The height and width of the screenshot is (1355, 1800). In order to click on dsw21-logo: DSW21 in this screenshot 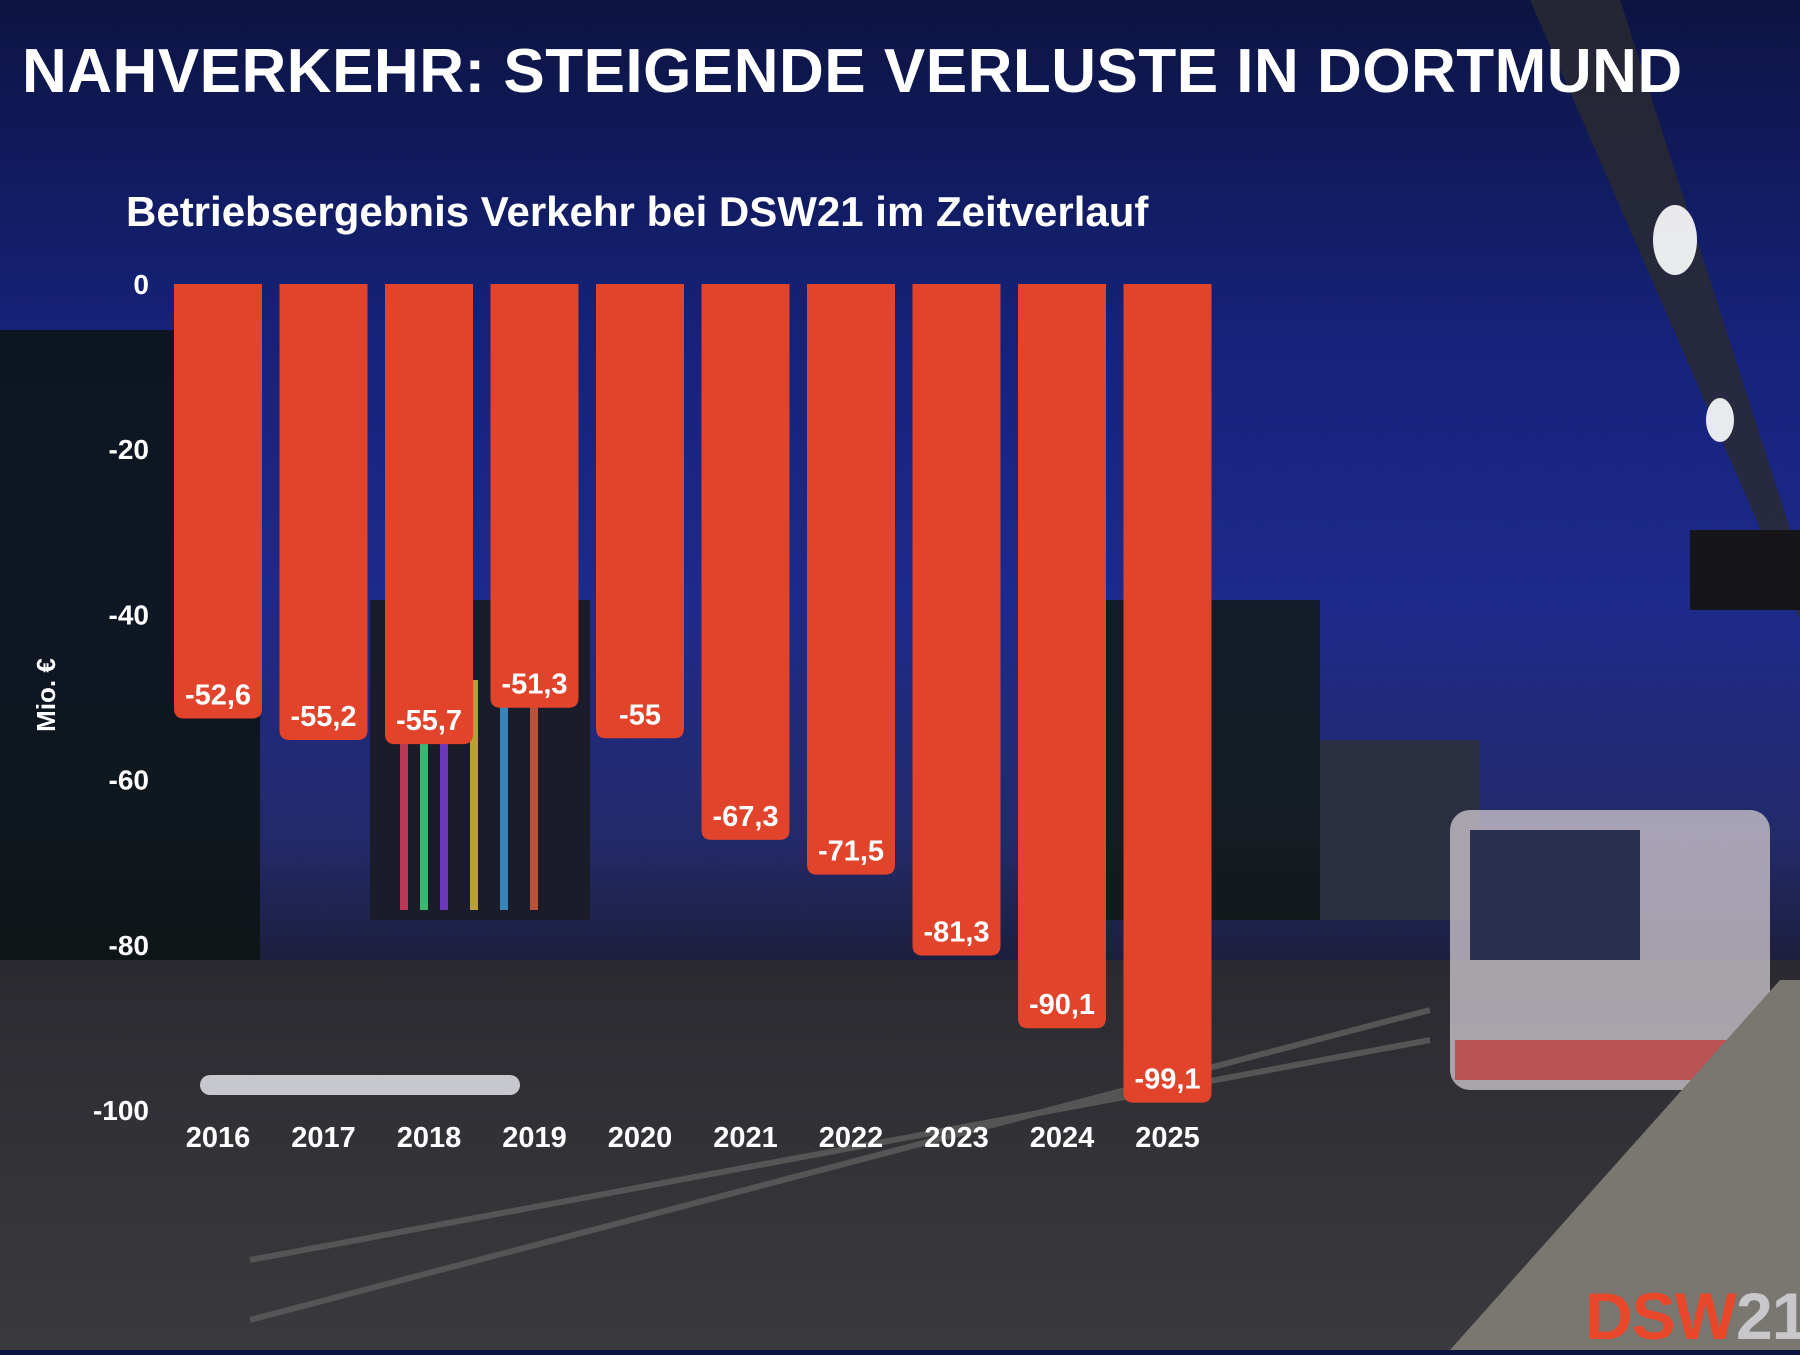, I will do `click(1692, 1316)`.